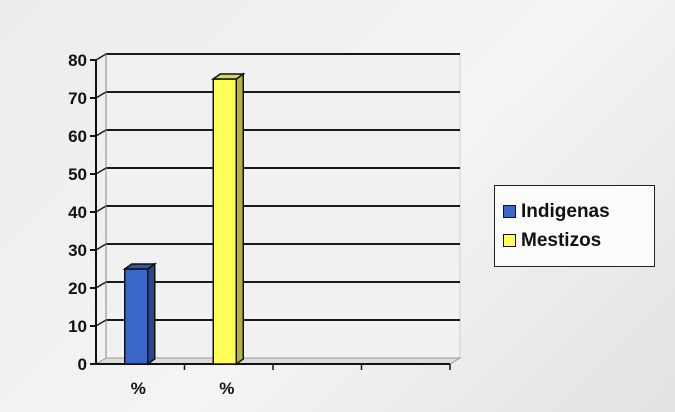  I want to click on y-tick-label: 0, so click(82, 364).